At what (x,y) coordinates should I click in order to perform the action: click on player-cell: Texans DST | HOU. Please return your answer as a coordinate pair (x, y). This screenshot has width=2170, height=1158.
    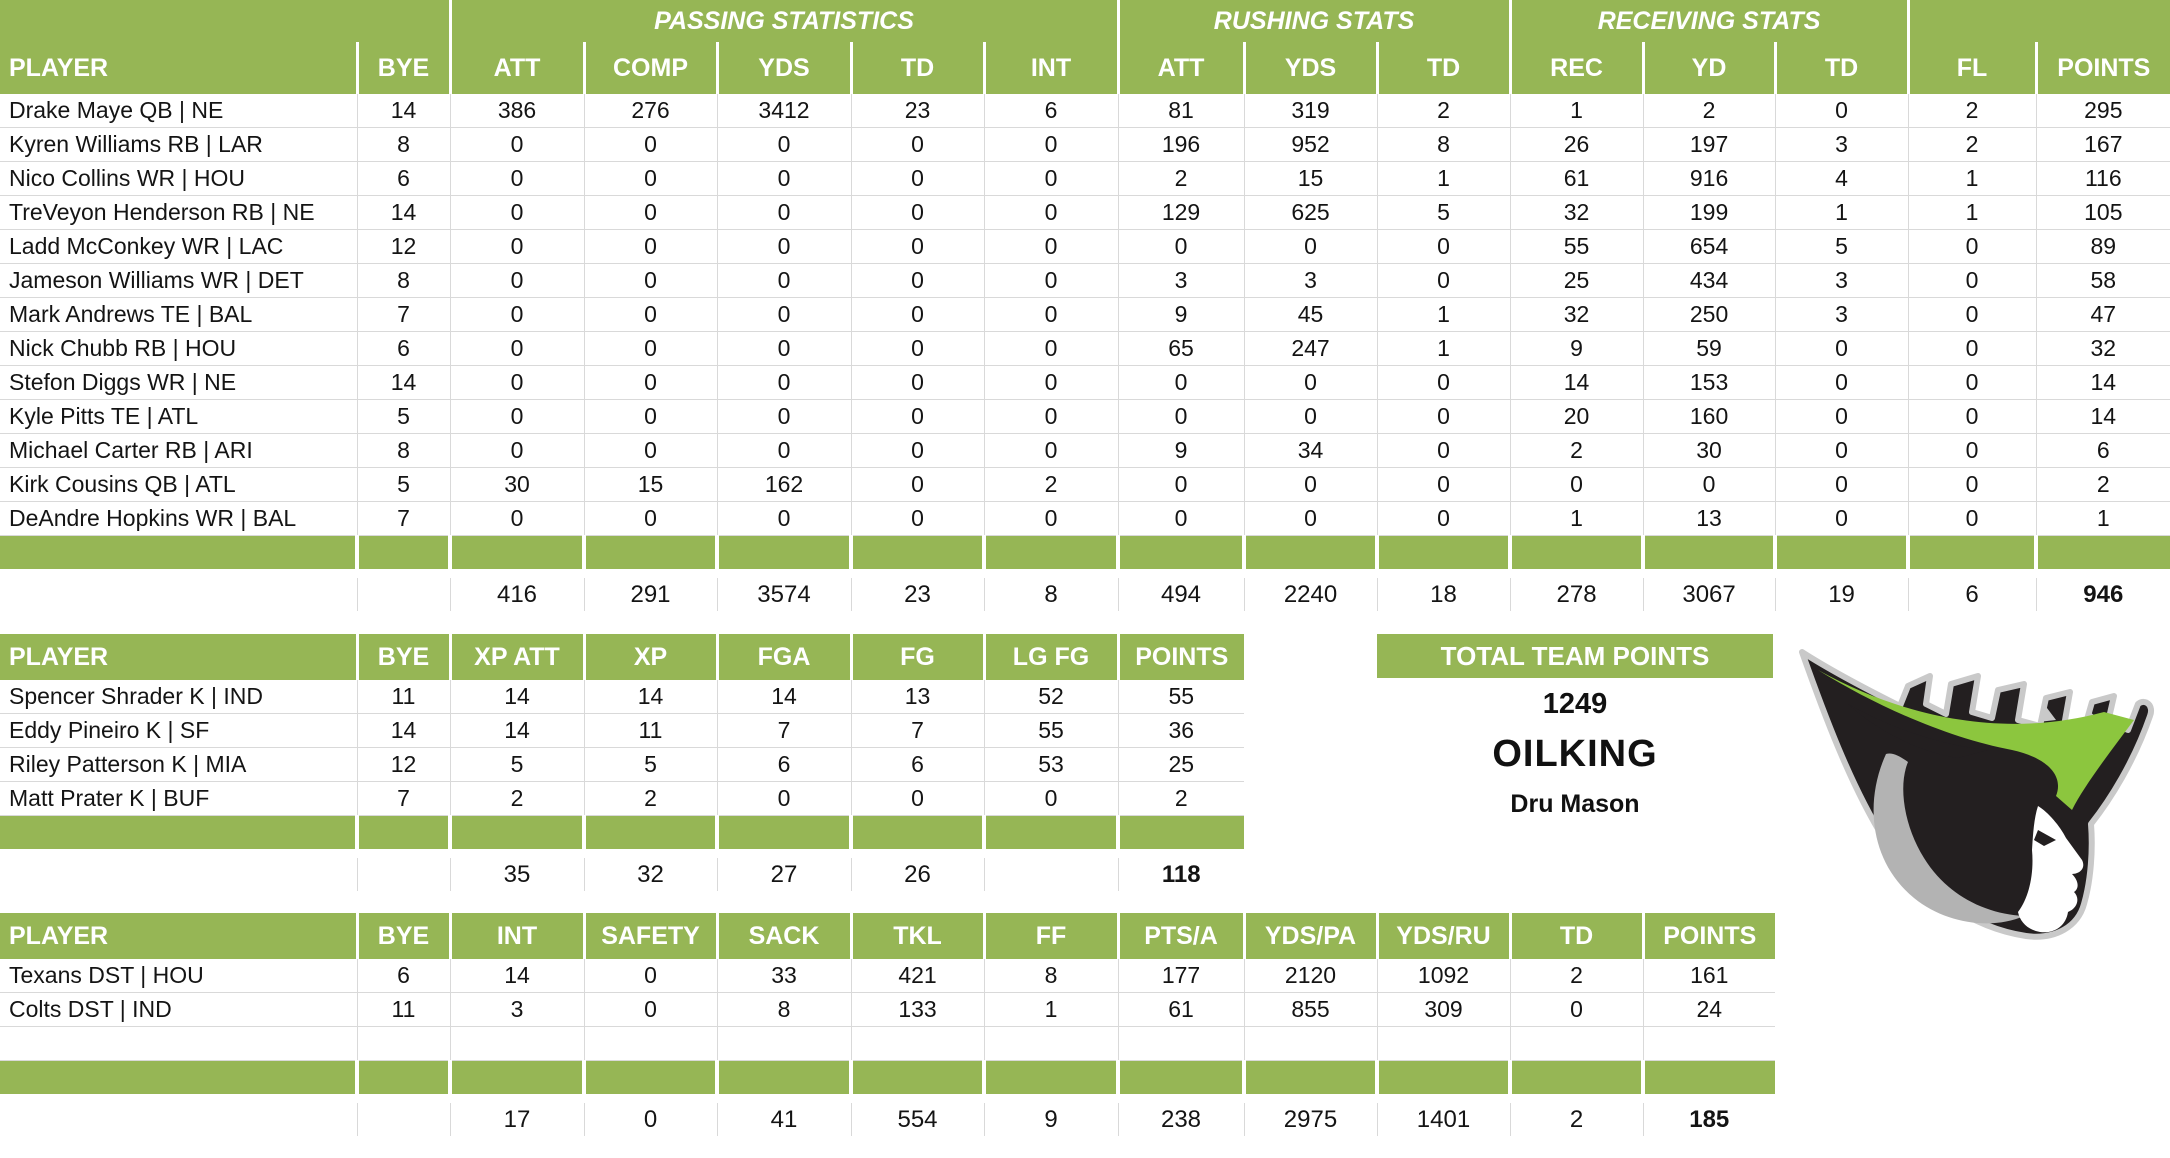
    Looking at the image, I should click on (178, 976).